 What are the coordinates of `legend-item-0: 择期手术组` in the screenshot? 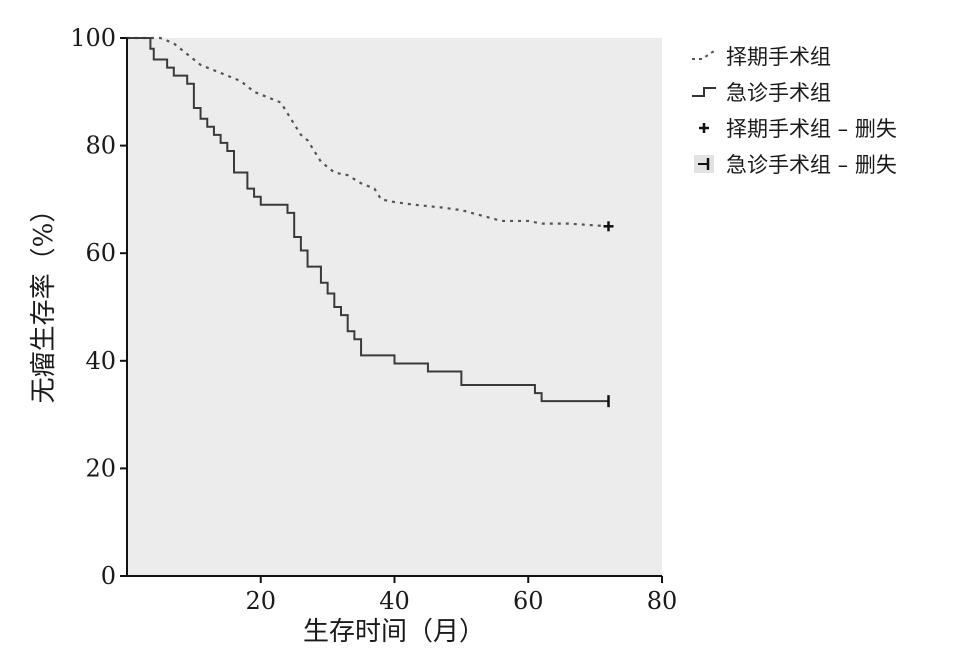 It's located at (761, 57).